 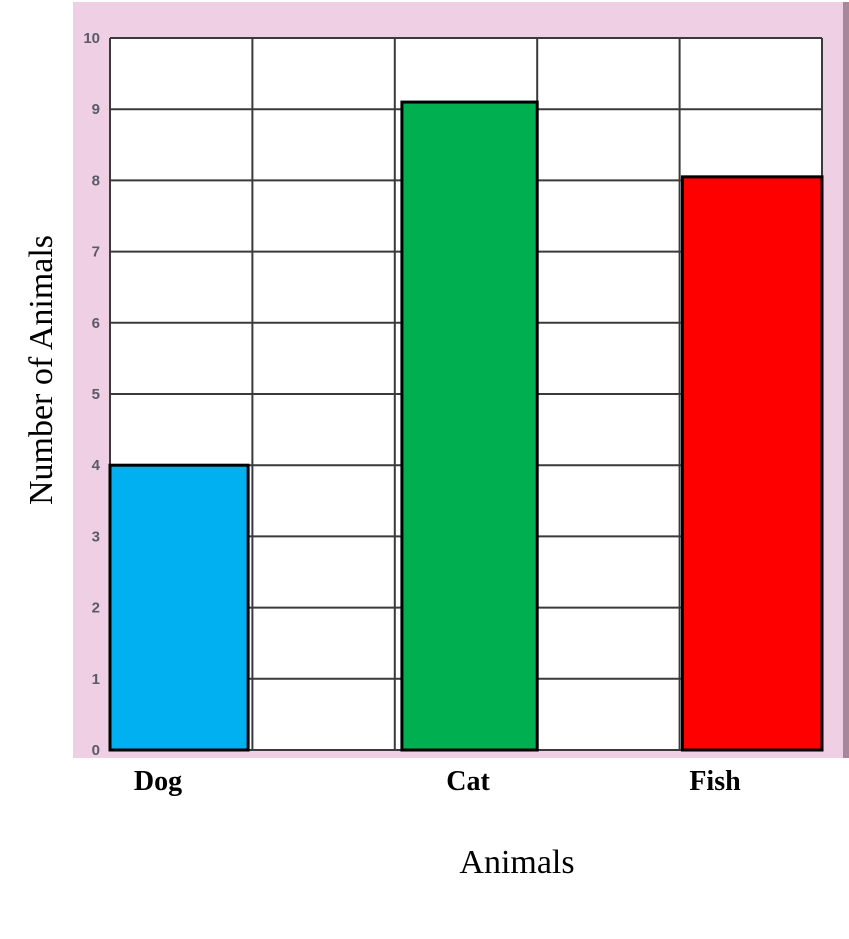 What do you see at coordinates (96, 394) in the screenshot?
I see `y-tick-label: 5` at bounding box center [96, 394].